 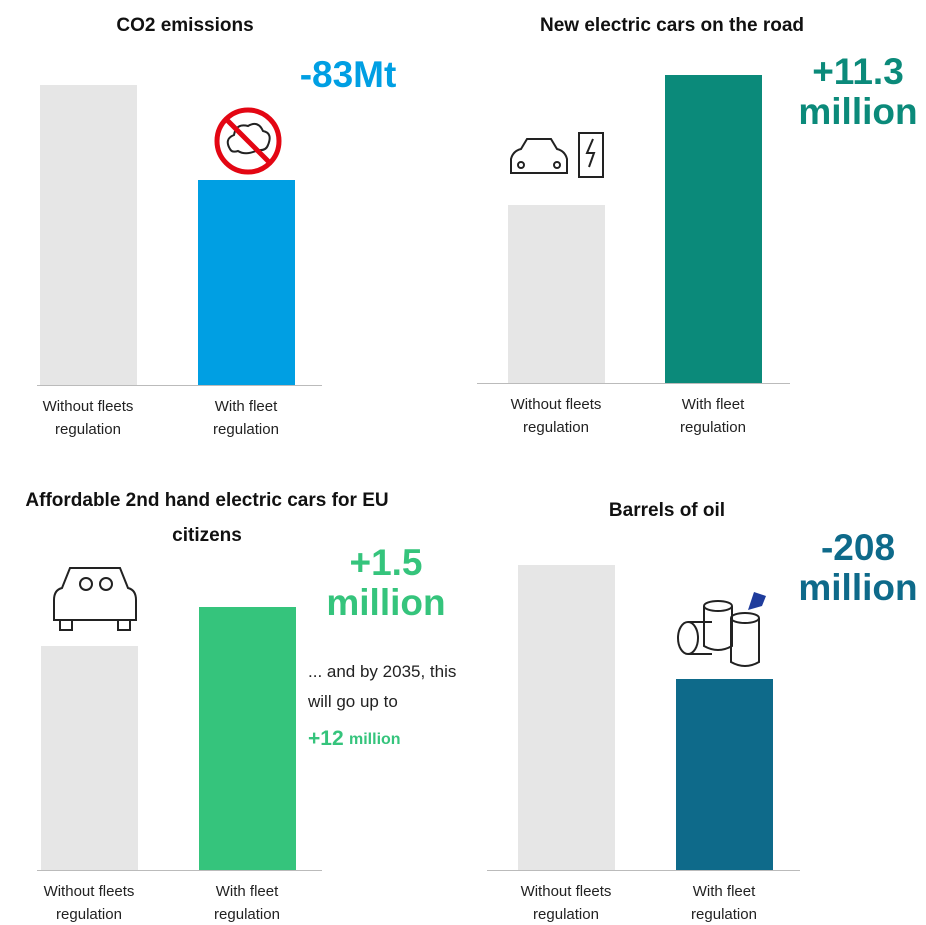 I want to click on note-value: +12, so click(x=326, y=738).